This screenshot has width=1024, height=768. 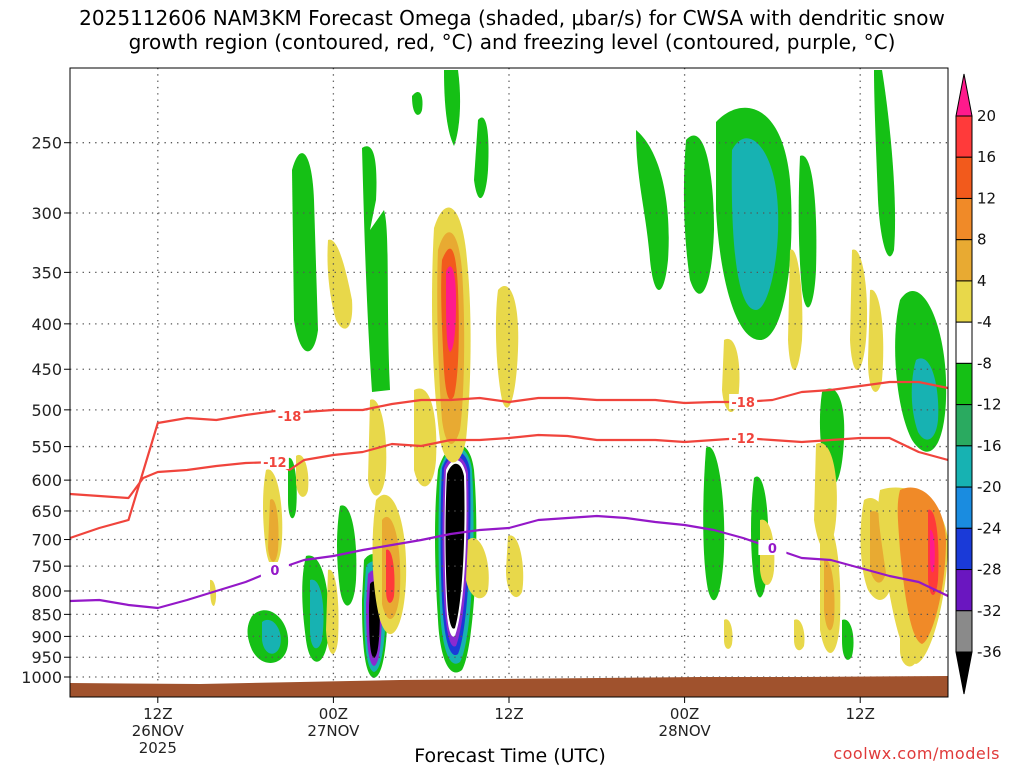 What do you see at coordinates (46, 511) in the screenshot?
I see `y-tick-label: 650` at bounding box center [46, 511].